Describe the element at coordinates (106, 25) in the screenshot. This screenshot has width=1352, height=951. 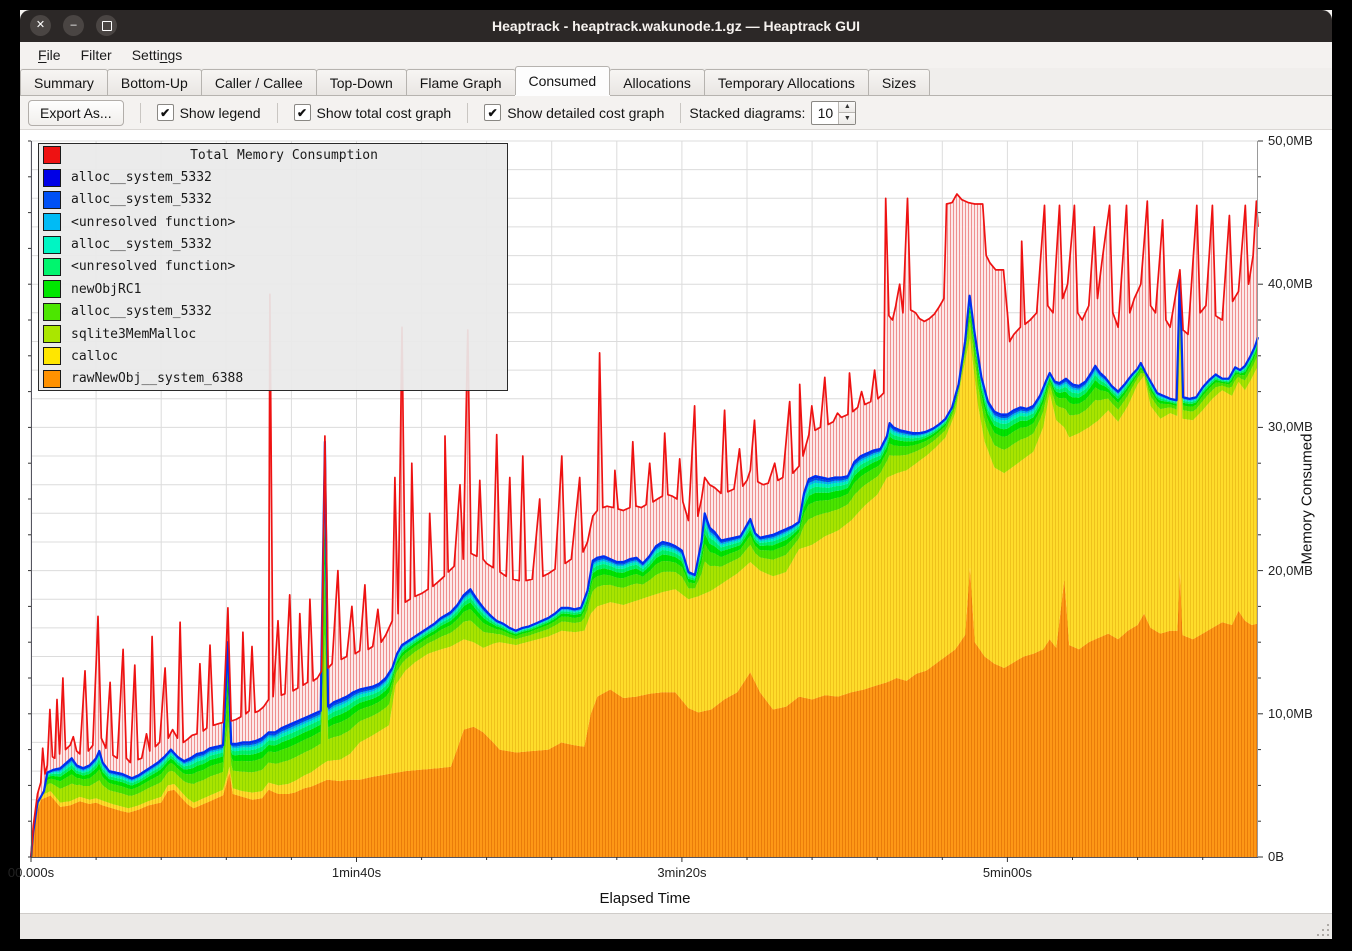
I see `maximize-icon` at that location.